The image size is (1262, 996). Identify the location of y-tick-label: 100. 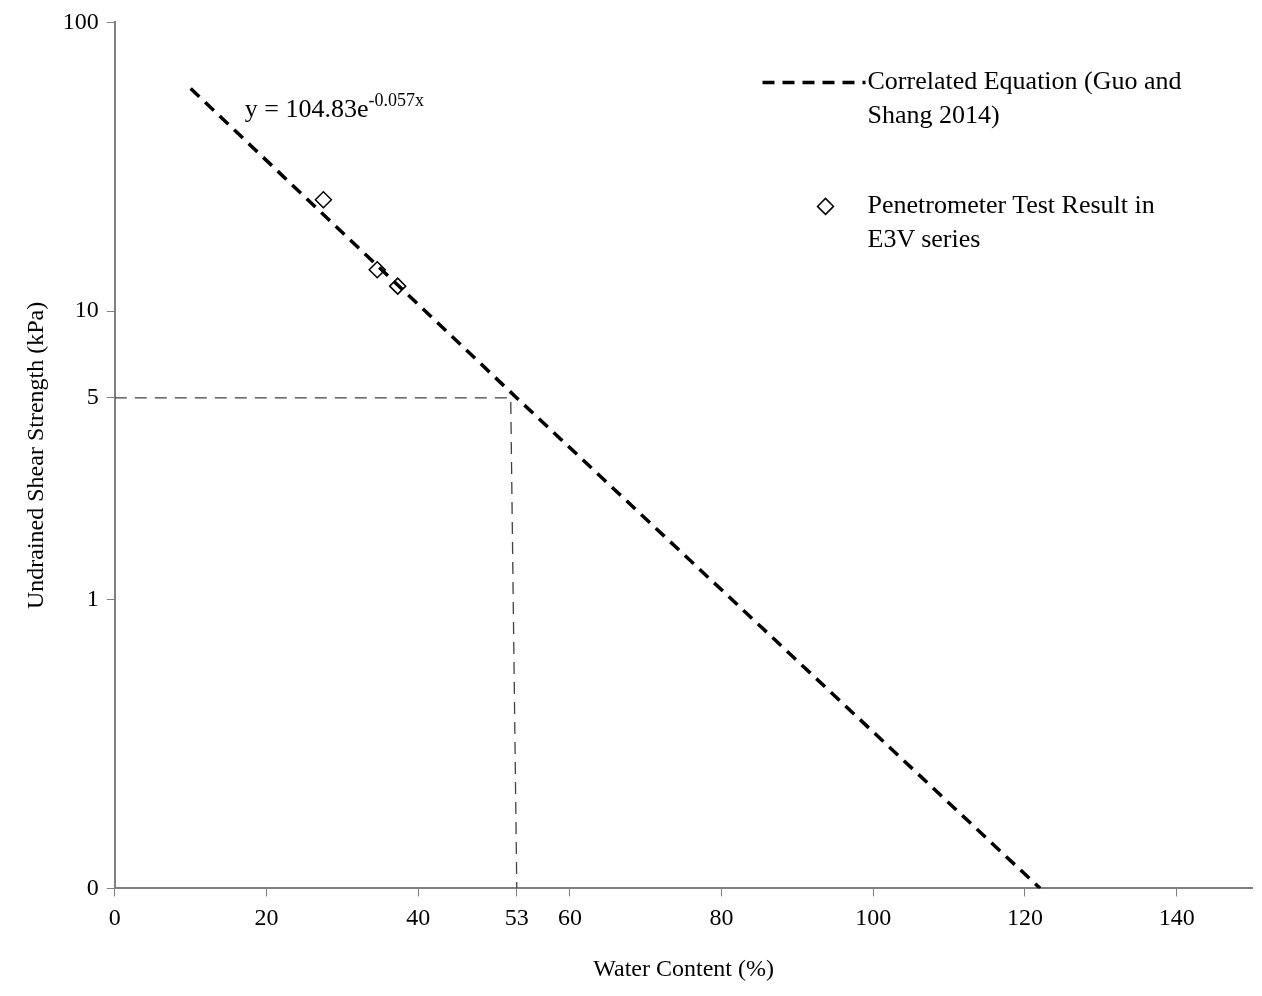
(80, 20).